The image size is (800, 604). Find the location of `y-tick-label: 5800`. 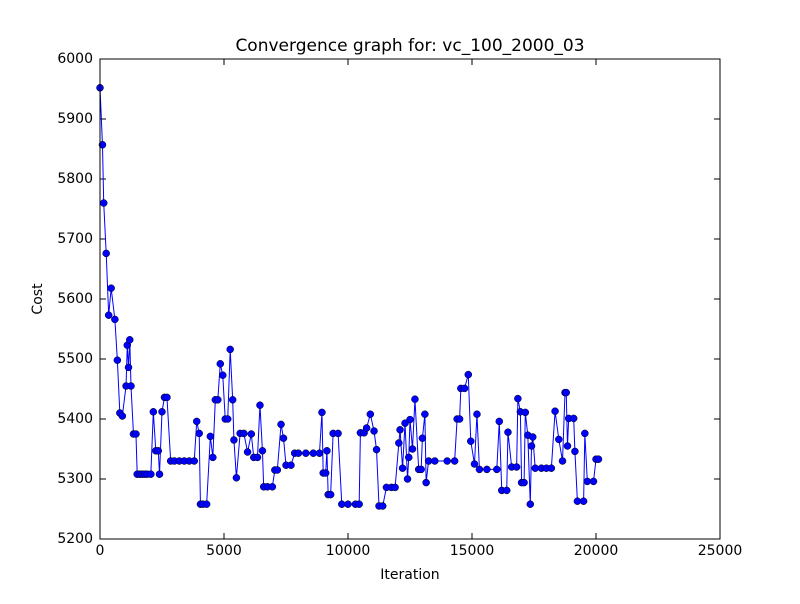

y-tick-label: 5800 is located at coordinates (75, 179).